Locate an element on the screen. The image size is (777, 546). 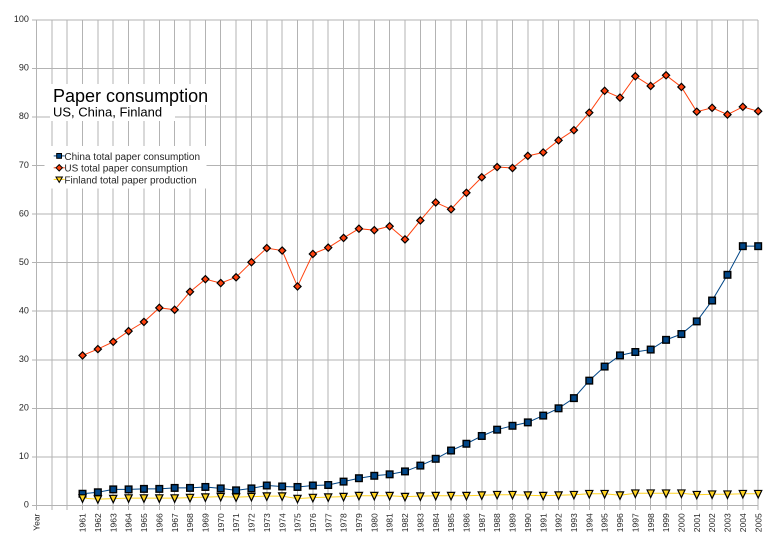
svg-text: 70 is located at coordinates (24, 165).